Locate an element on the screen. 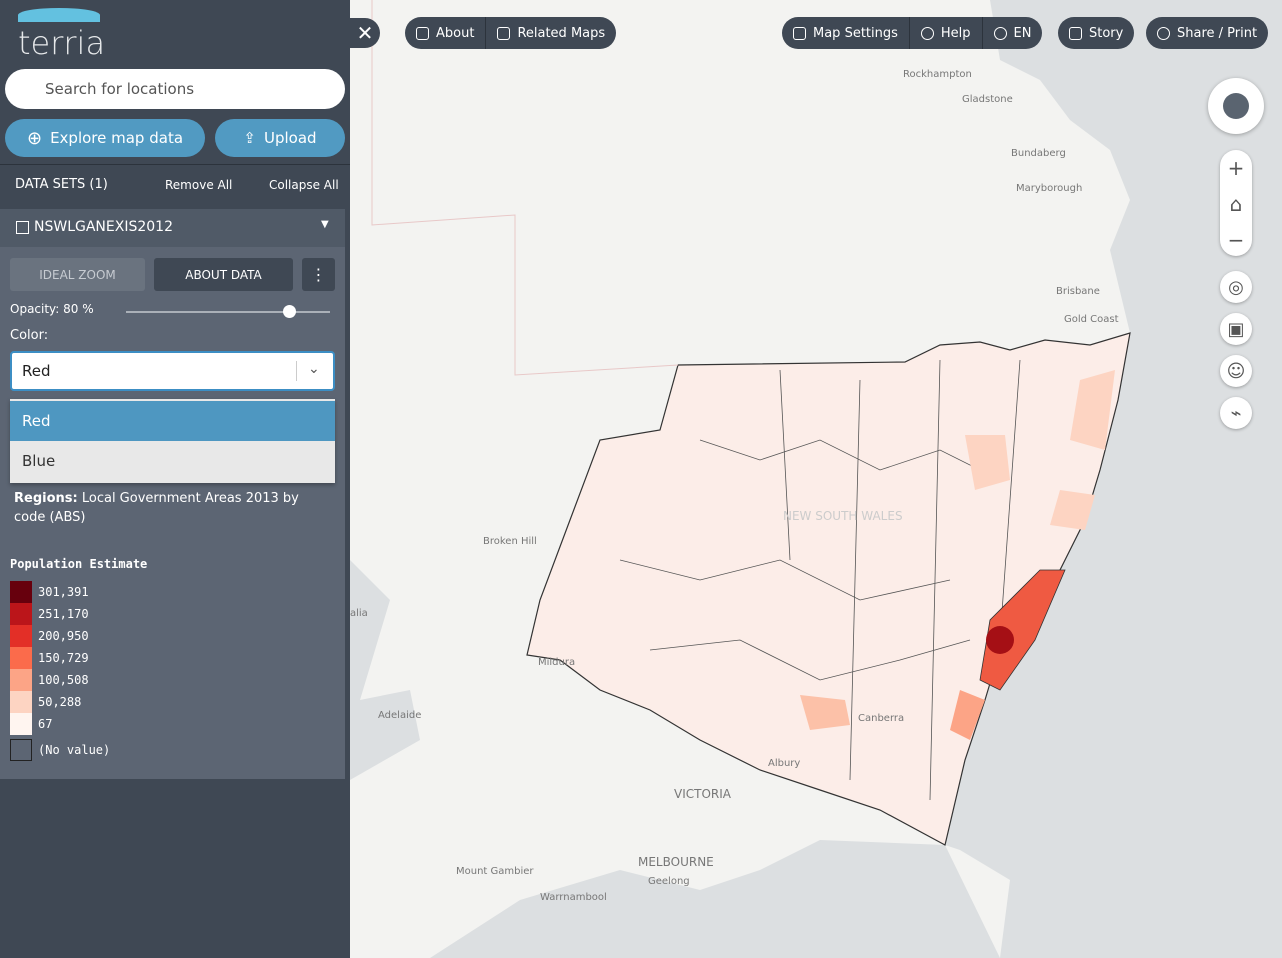 The image size is (1282, 958). state-border is located at coordinates (525, 188).